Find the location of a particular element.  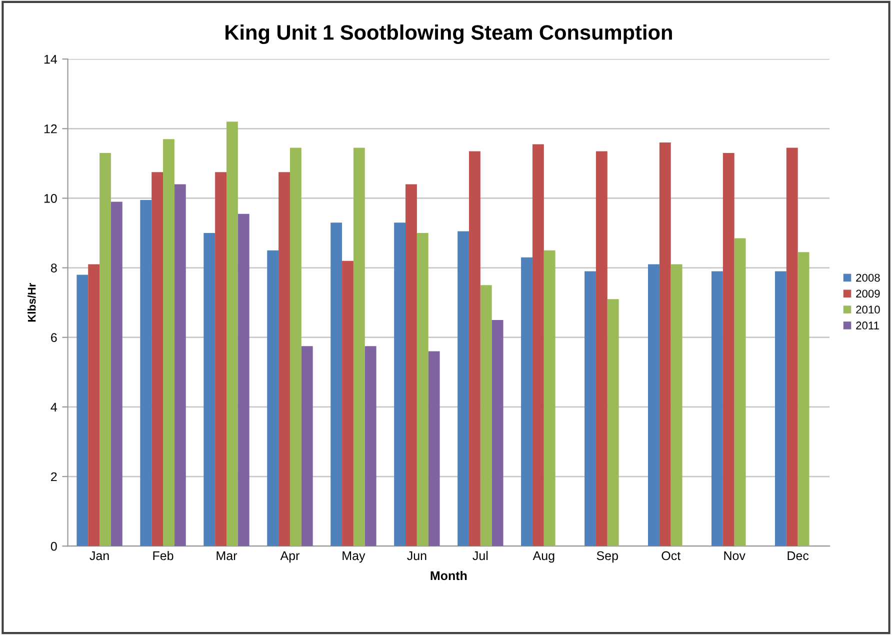

y-tick-label: 8 is located at coordinates (53, 268).